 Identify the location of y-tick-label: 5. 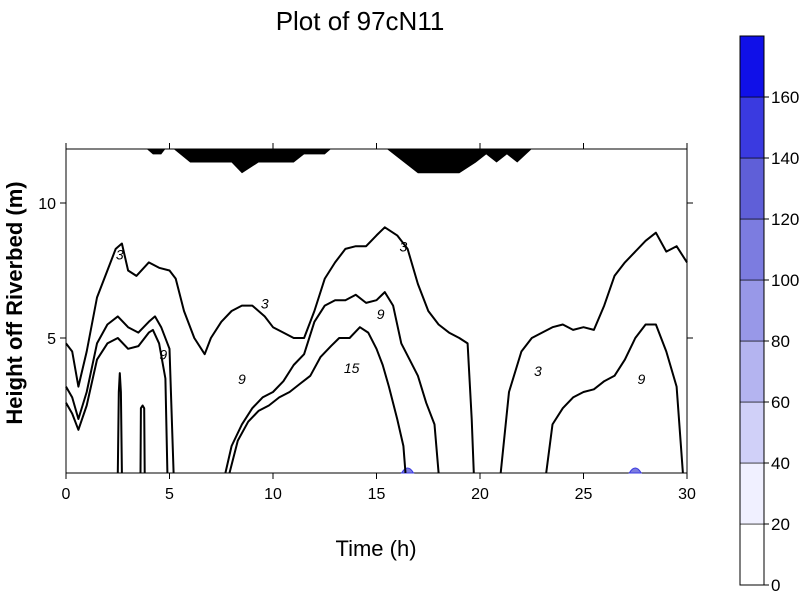
(51, 339).